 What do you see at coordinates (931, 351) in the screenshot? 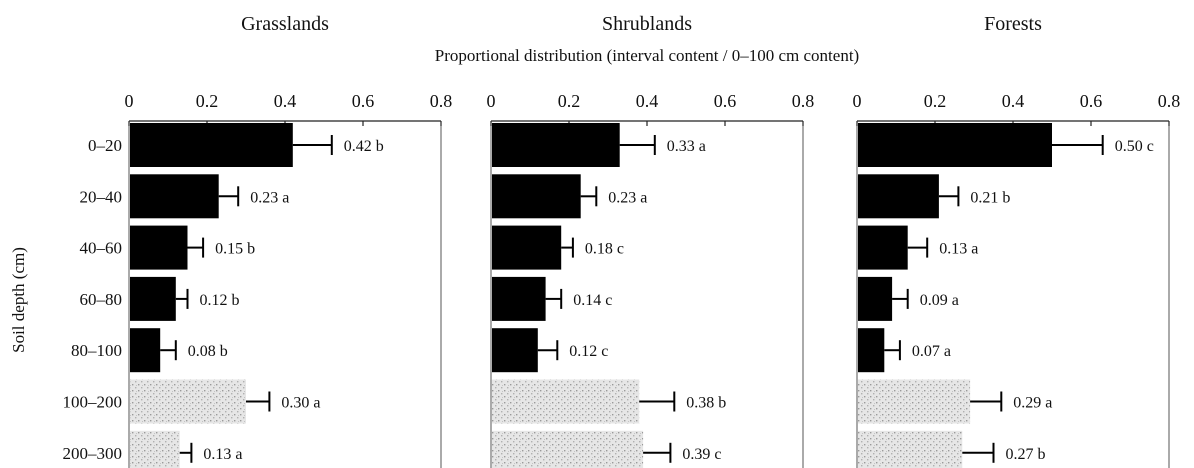
I see `data-label: 0.07 a` at bounding box center [931, 351].